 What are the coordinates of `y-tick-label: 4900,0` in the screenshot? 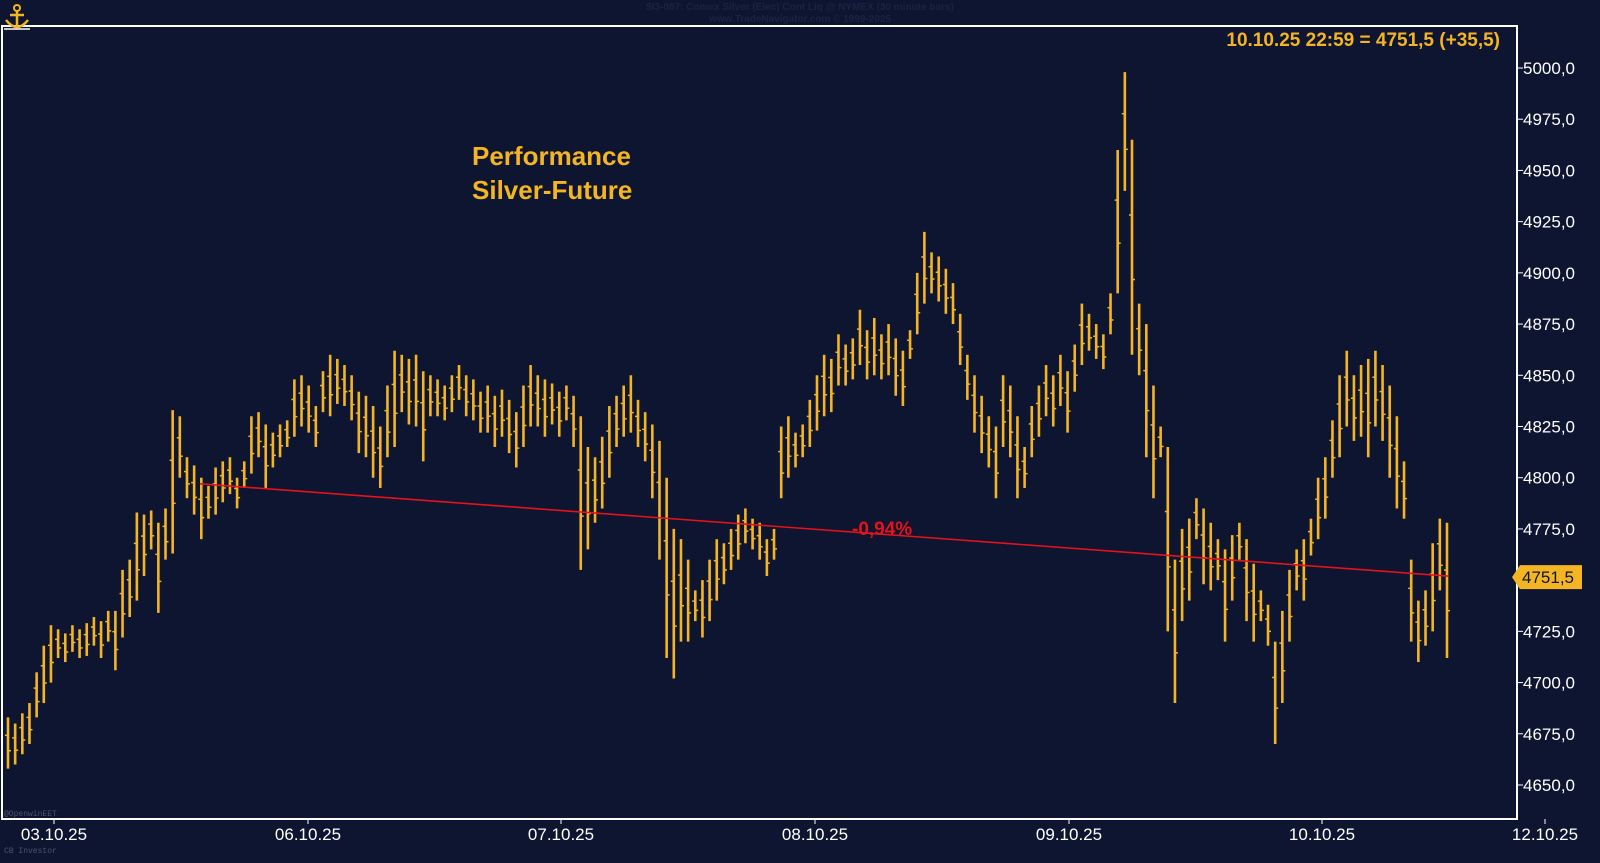 It's located at (1549, 273).